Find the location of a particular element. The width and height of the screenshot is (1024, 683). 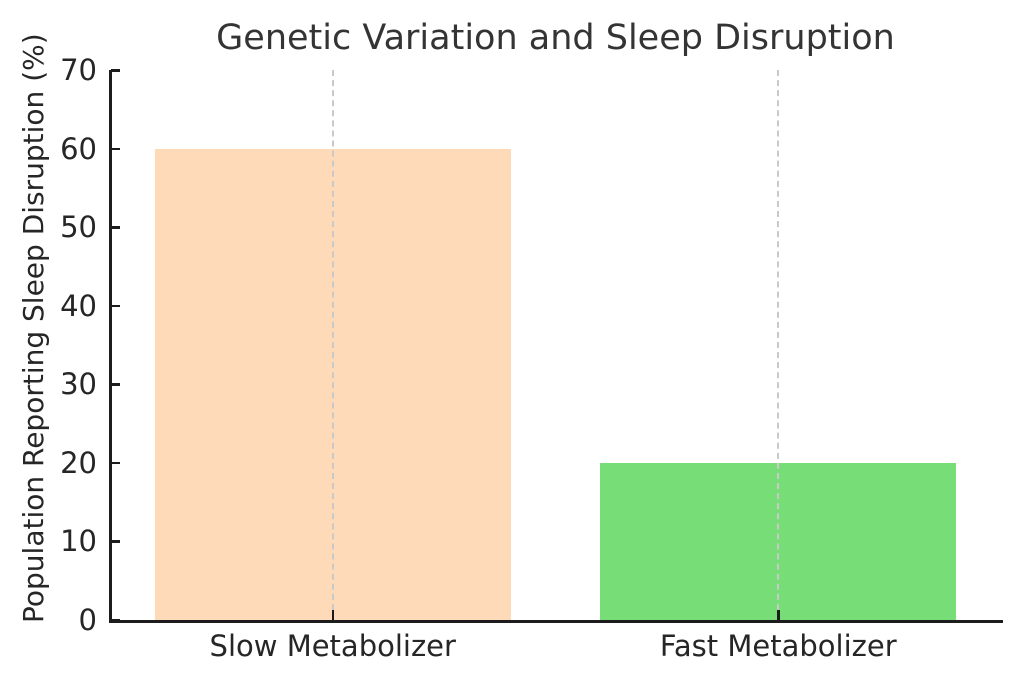

y-tick-label: 50 is located at coordinates (78, 227).